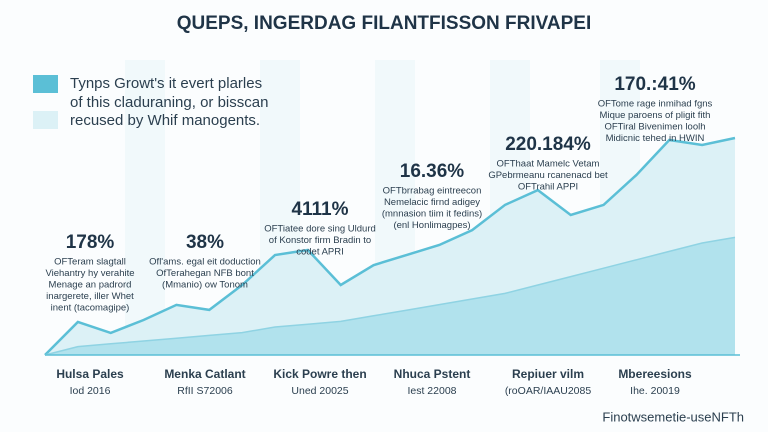  What do you see at coordinates (169, 102) in the screenshot?
I see `legend-label: of this cladurаning, or bisscan` at bounding box center [169, 102].